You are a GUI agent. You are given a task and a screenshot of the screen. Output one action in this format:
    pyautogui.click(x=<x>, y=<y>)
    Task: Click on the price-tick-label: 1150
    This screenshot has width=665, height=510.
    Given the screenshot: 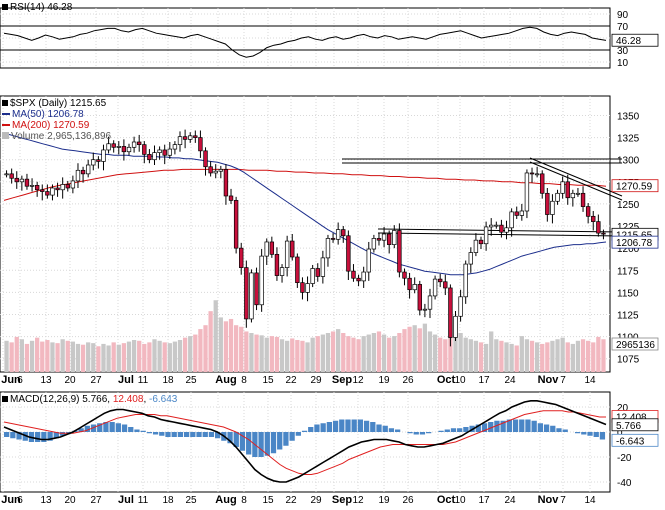 What is the action you would take?
    pyautogui.click(x=628, y=293)
    